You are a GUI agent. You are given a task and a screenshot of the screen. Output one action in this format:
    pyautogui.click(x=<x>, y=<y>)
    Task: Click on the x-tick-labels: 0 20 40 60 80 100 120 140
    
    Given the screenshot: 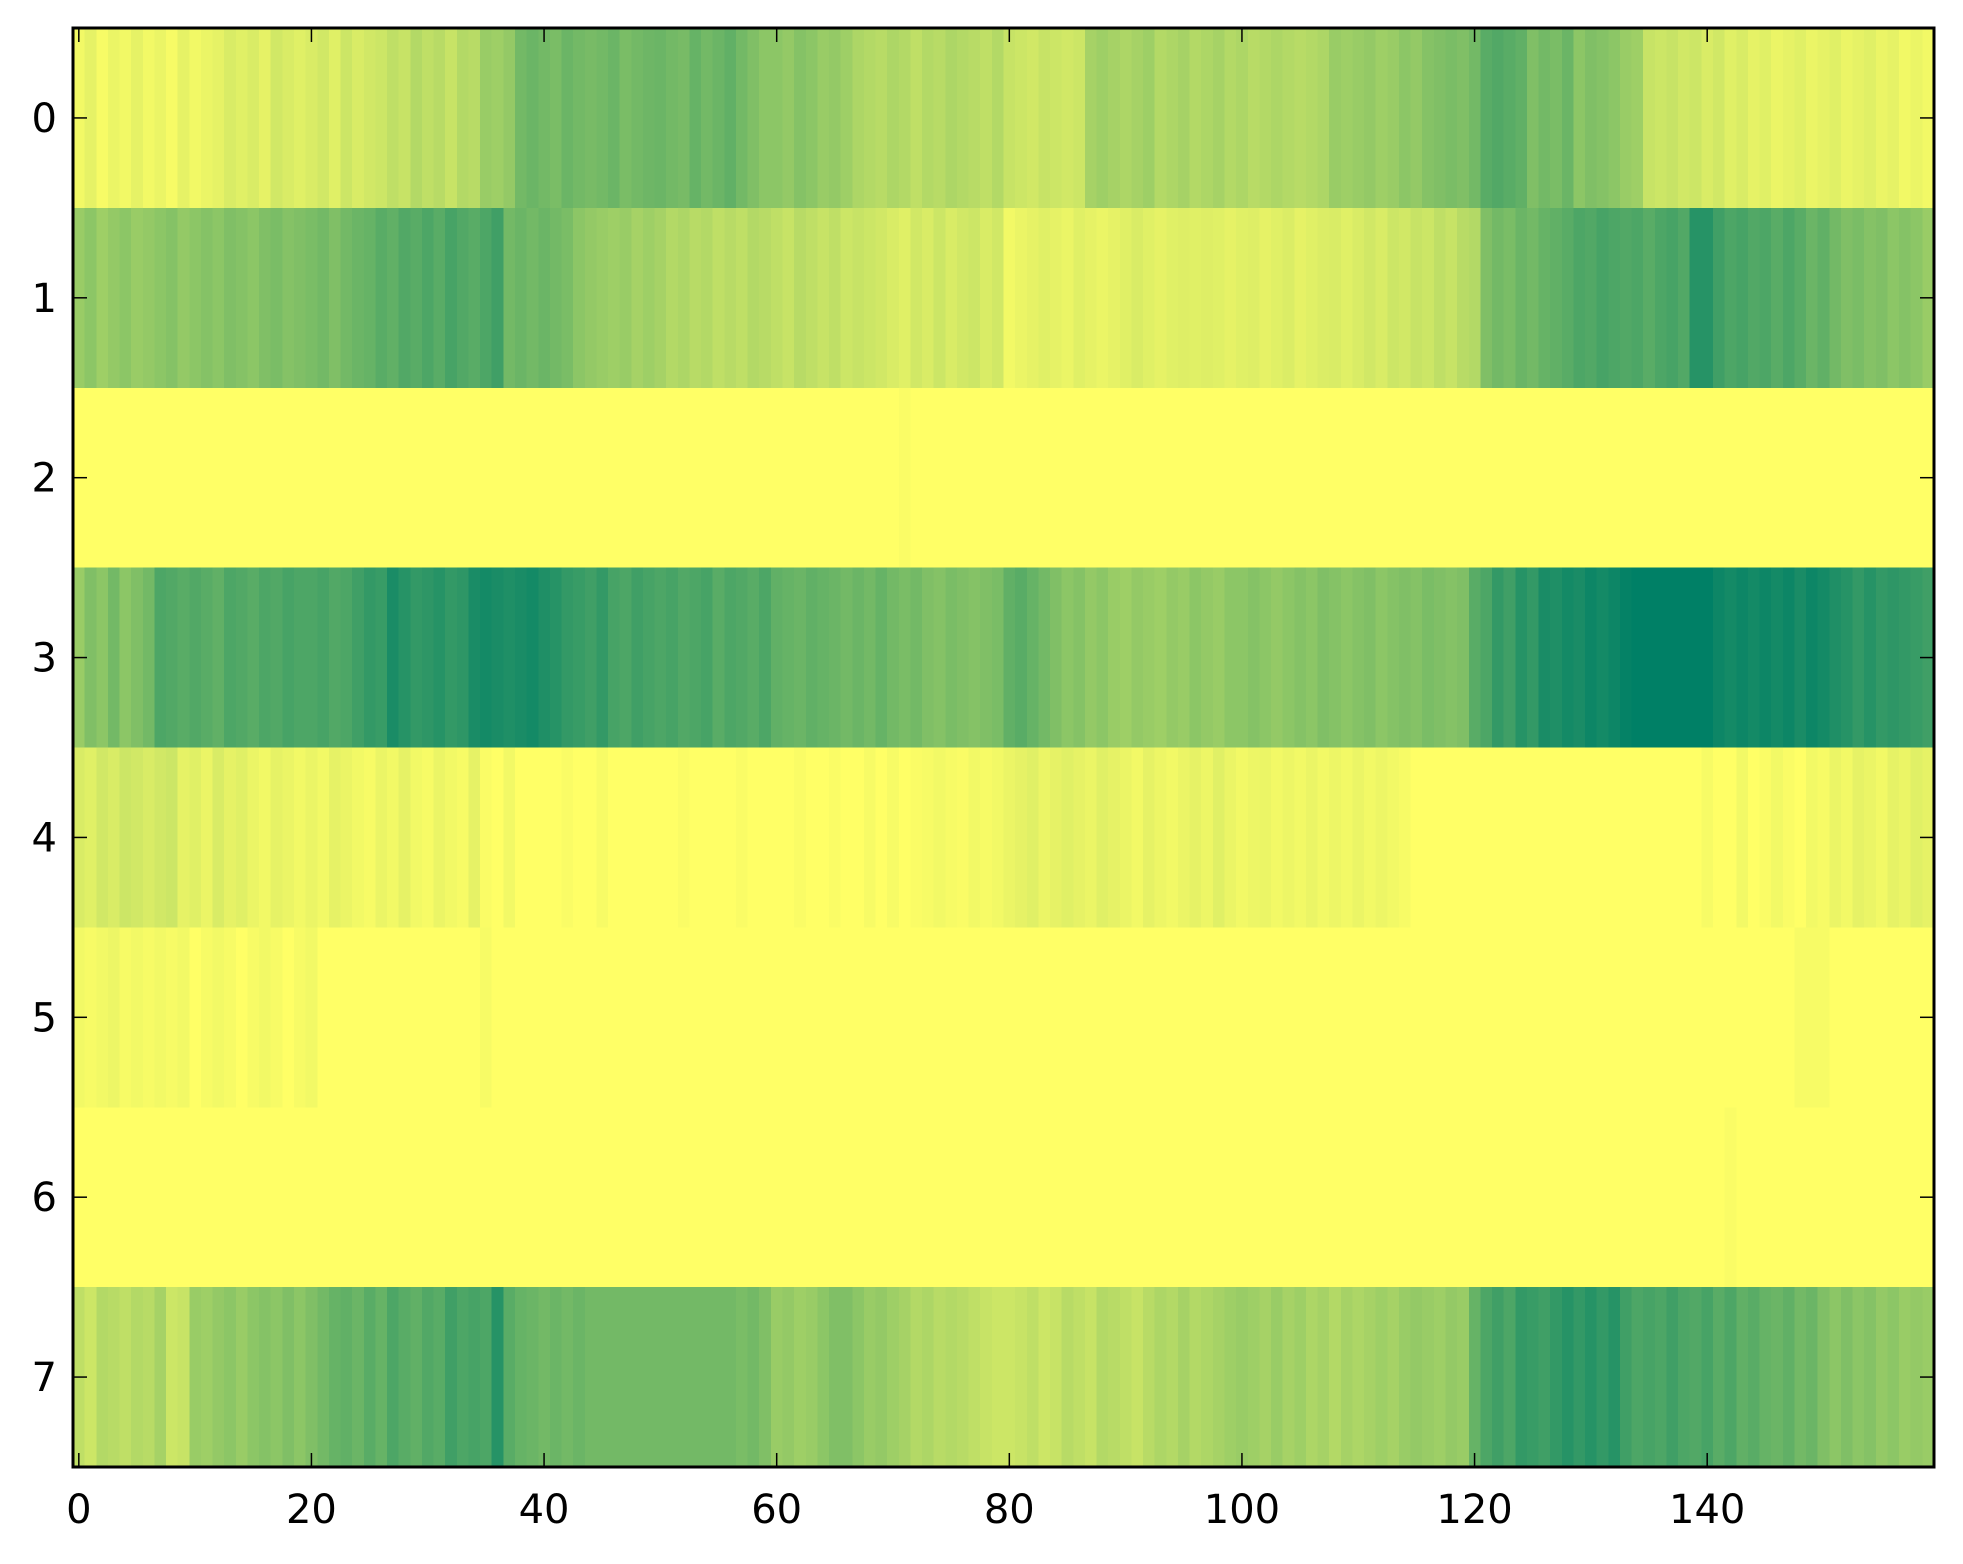 What is the action you would take?
    pyautogui.click(x=905, y=1510)
    